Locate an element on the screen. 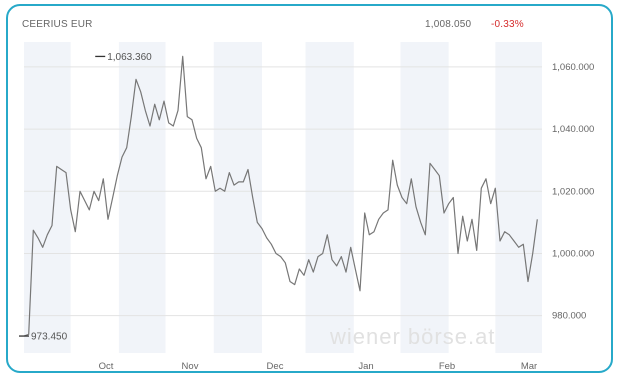  y-tick-label: 980.000 is located at coordinates (569, 316).